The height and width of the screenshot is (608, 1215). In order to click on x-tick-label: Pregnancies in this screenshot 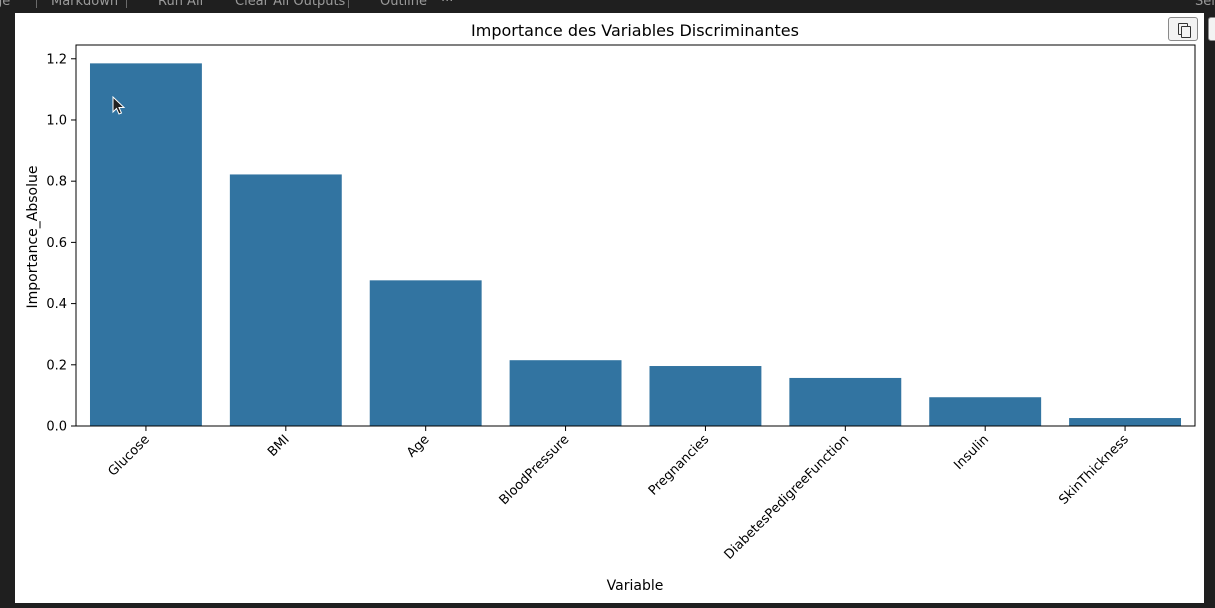, I will do `click(679, 465)`.